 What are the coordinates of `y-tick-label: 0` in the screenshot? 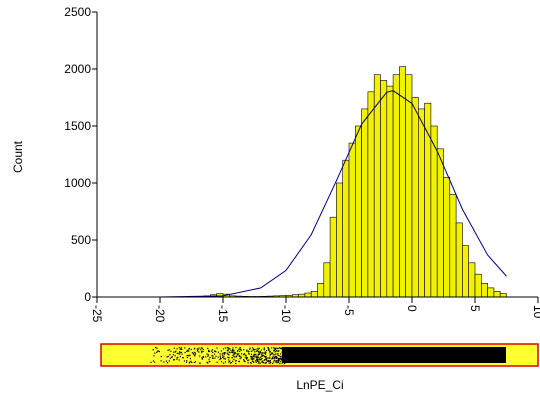 It's located at (87, 297).